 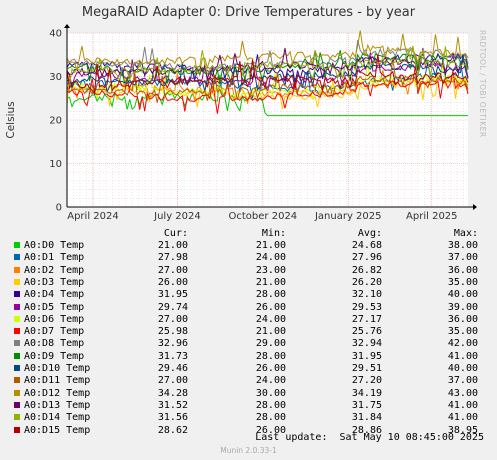 What do you see at coordinates (369, 437) in the screenshot?
I see `last-update: Last update: Sat May 10 08:45:00 2025` at bounding box center [369, 437].